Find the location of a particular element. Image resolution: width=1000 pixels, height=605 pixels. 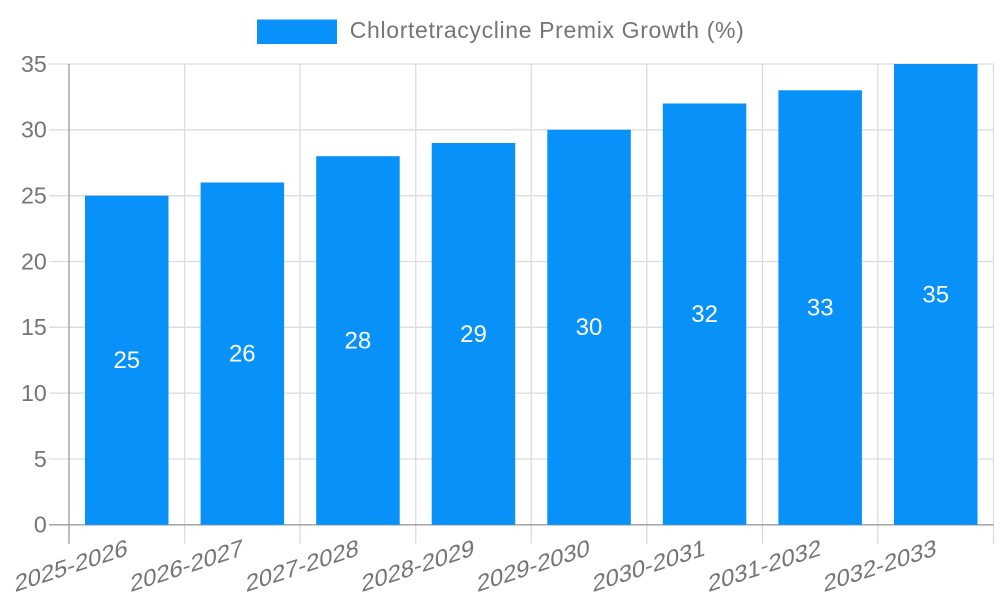

svg-text: 26 is located at coordinates (242, 354).